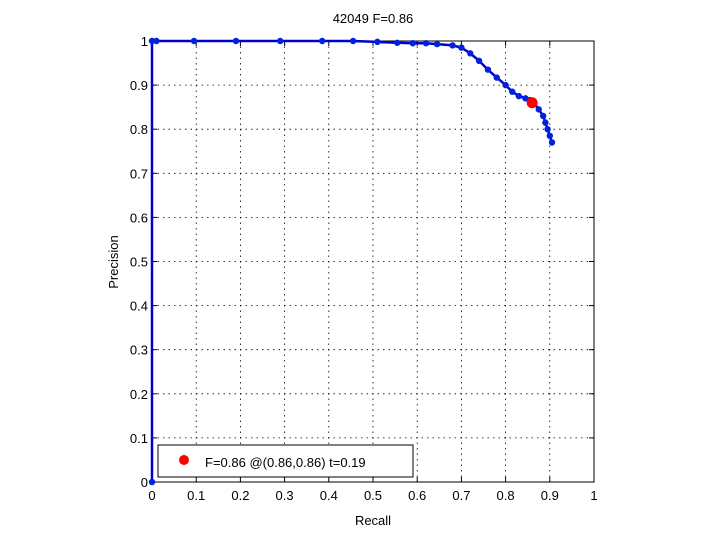 Image resolution: width=720 pixels, height=540 pixels. What do you see at coordinates (196, 495) in the screenshot?
I see `x-tick-label: 0.1` at bounding box center [196, 495].